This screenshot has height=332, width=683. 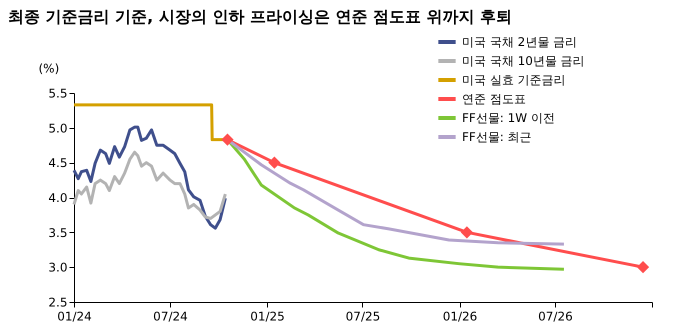 What do you see at coordinates (267, 317) in the screenshot?
I see `x-tick-label: 01/25` at bounding box center [267, 317].